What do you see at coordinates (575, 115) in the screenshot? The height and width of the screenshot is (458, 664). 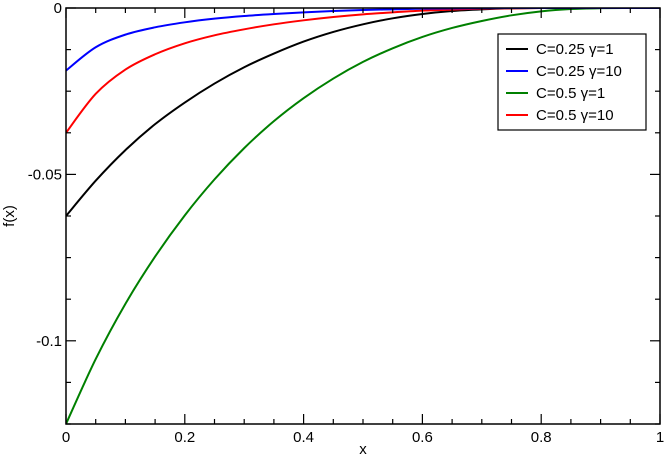 I see `legend-label: C=0.5 γ=10` at bounding box center [575, 115].